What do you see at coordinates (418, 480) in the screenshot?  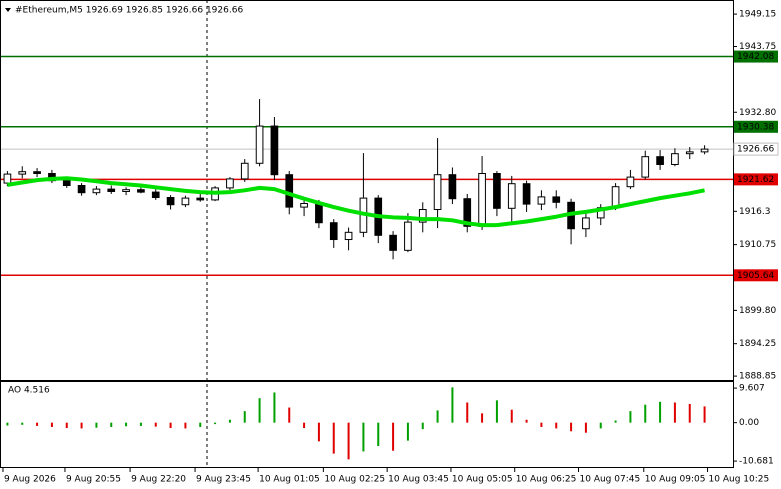 I see `x-tick-label: 10 Aug 03:45` at bounding box center [418, 480].